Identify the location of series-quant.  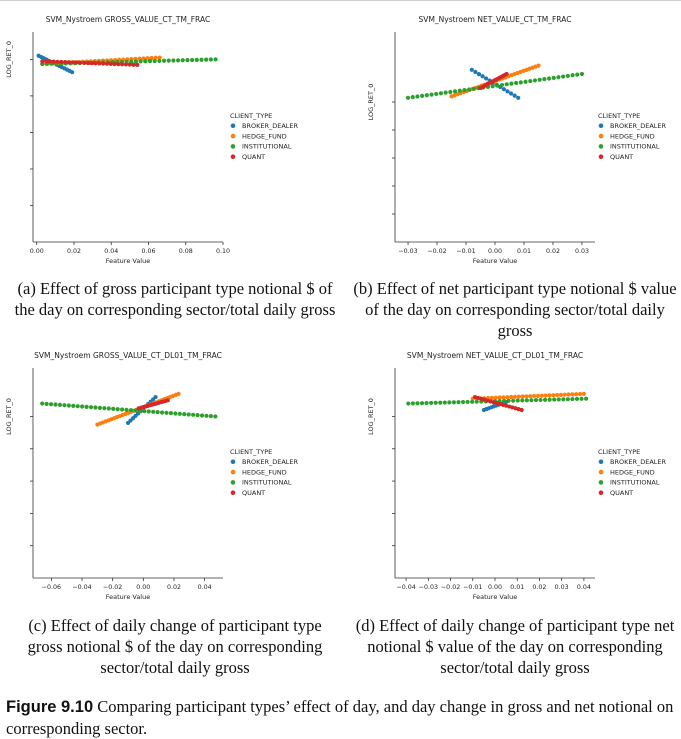
(153, 404).